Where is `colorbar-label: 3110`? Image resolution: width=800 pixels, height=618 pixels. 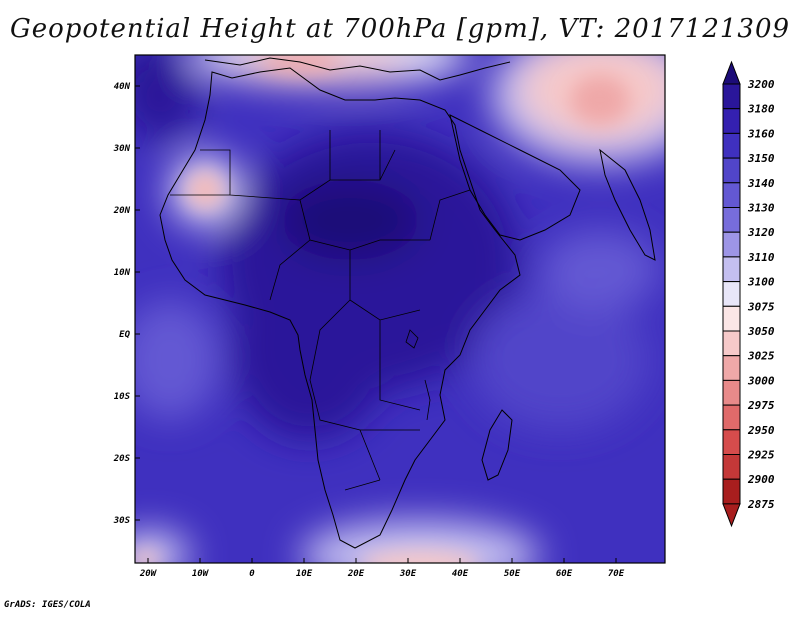 colorbar-label: 3110 is located at coordinates (761, 257).